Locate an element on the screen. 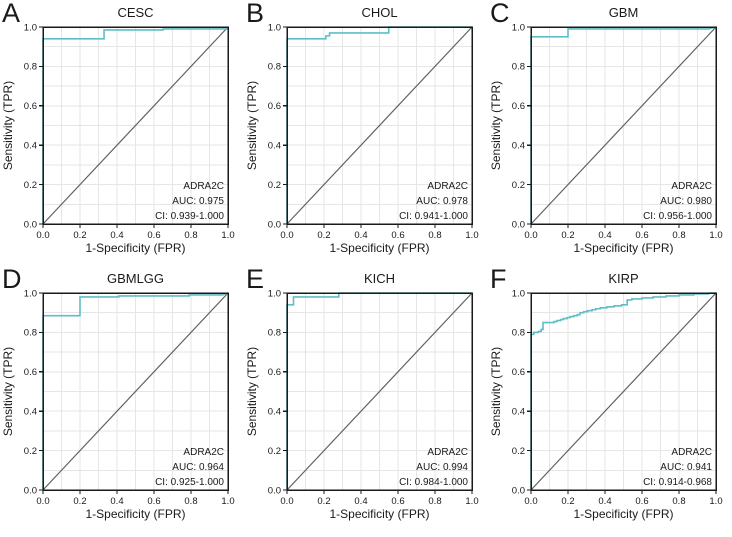 This screenshot has width=732, height=537. ci-label: CI: 0.939-1.000 is located at coordinates (189, 216).